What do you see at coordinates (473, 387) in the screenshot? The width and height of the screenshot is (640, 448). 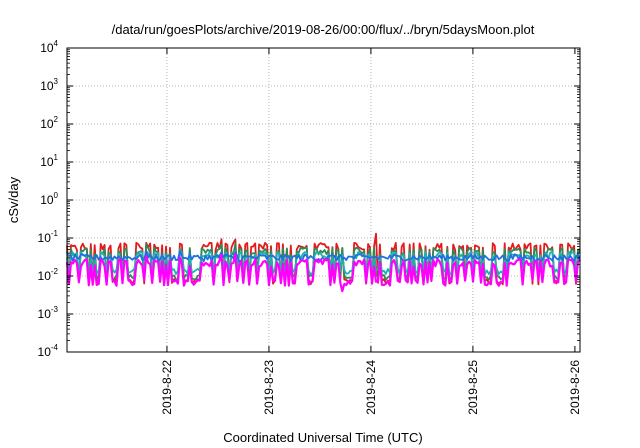 I see `x-tick-label: 2019-8-25` at bounding box center [473, 387].